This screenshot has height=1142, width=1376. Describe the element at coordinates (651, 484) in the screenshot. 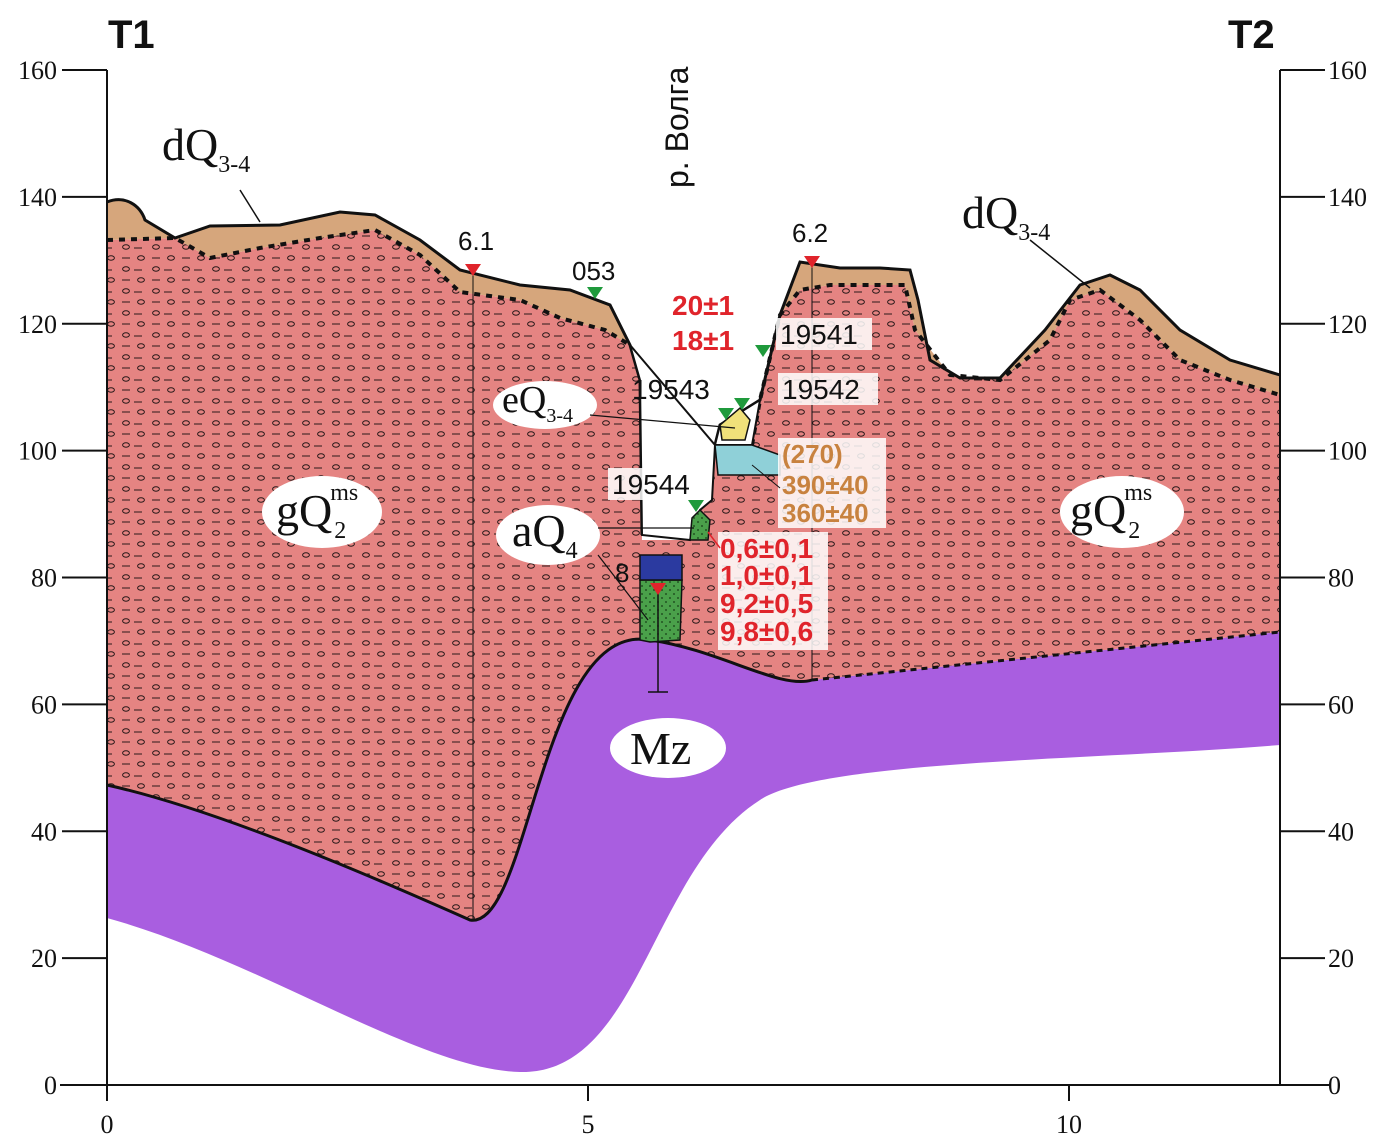

I see `sample-19544: 19544` at that location.